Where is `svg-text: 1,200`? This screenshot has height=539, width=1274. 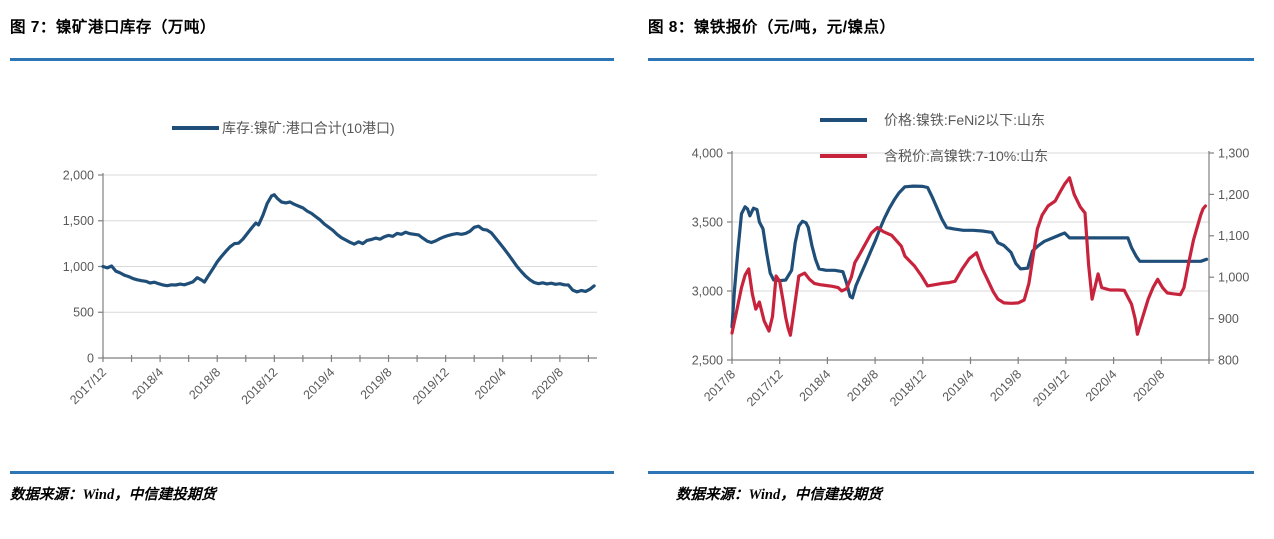 svg-text: 1,200 is located at coordinates (1233, 195).